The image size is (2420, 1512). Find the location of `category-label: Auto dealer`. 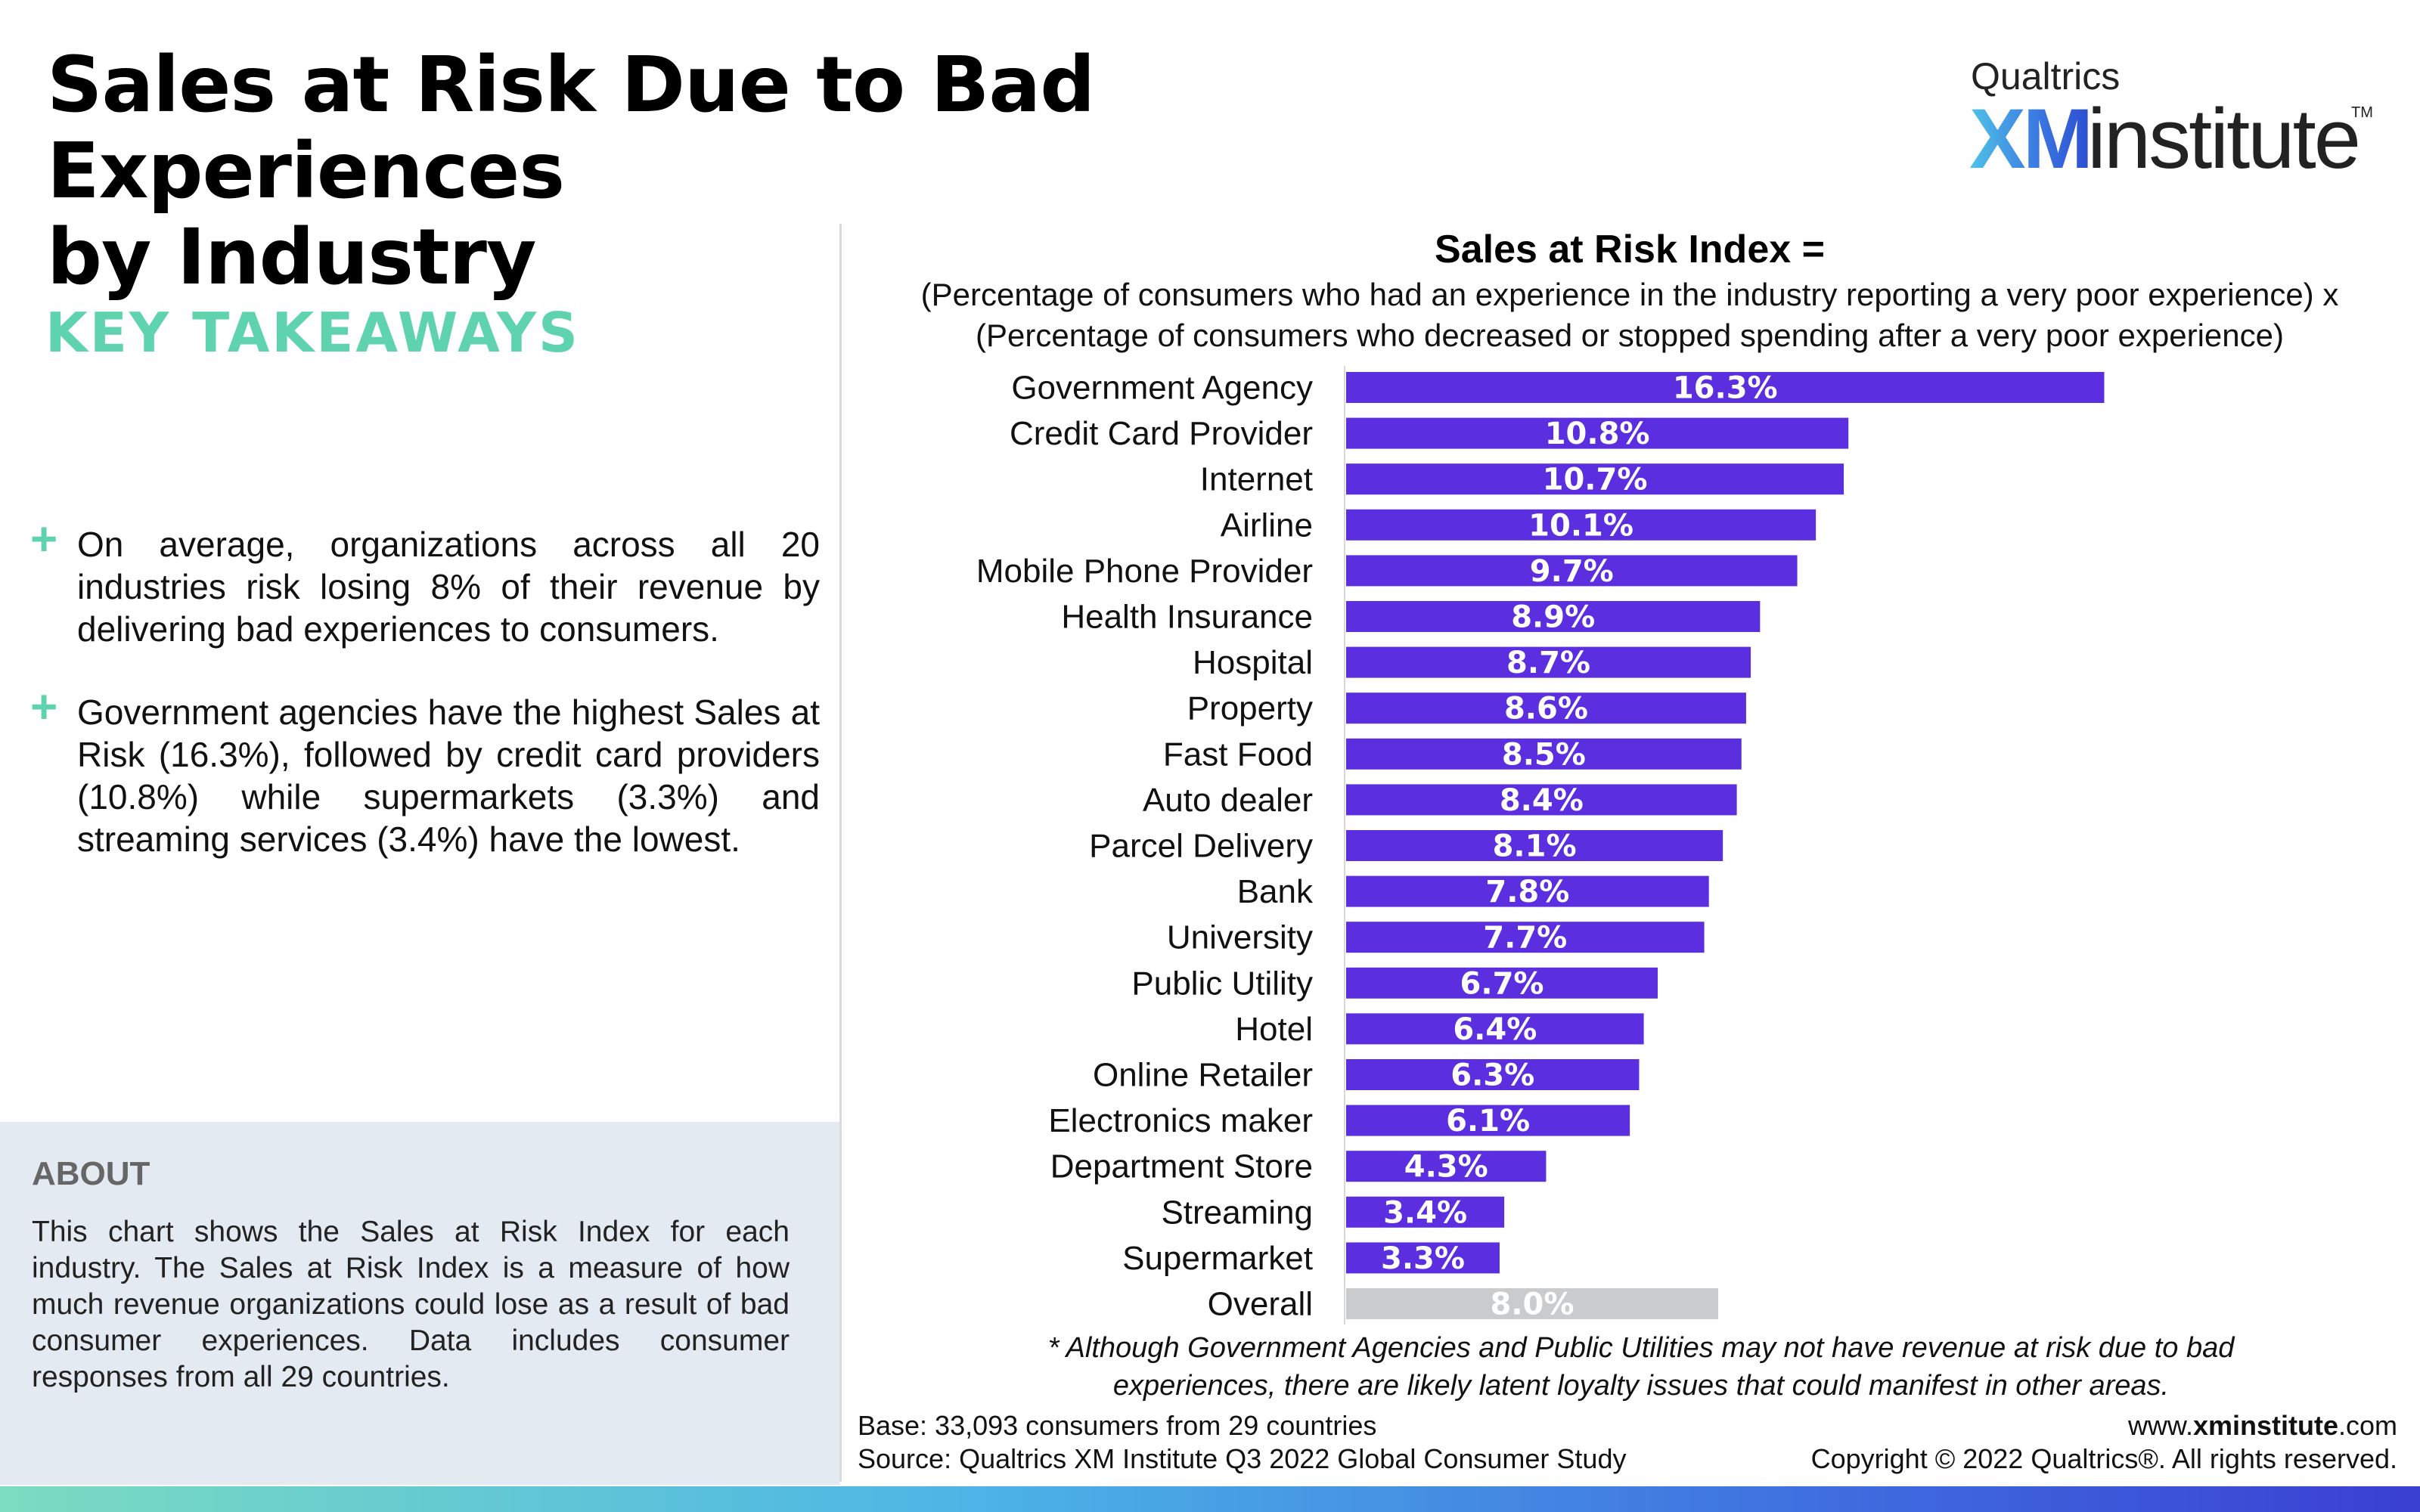

category-label: Auto dealer is located at coordinates (1228, 800).